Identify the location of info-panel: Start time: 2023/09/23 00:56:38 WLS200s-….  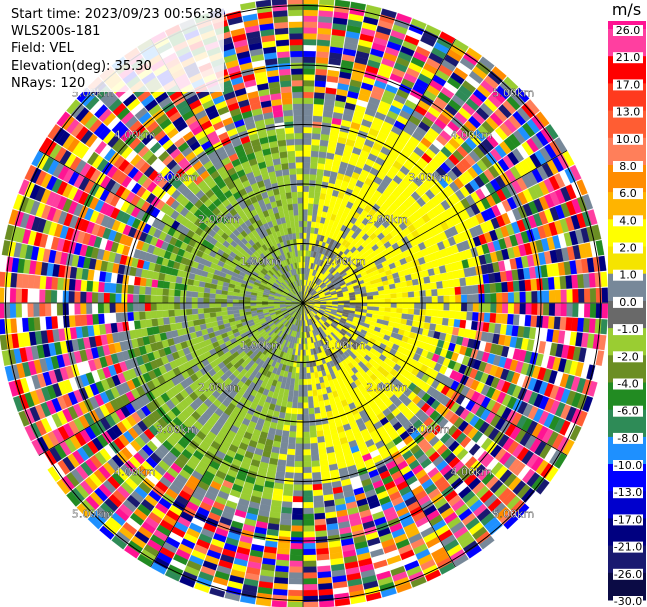
(118, 49).